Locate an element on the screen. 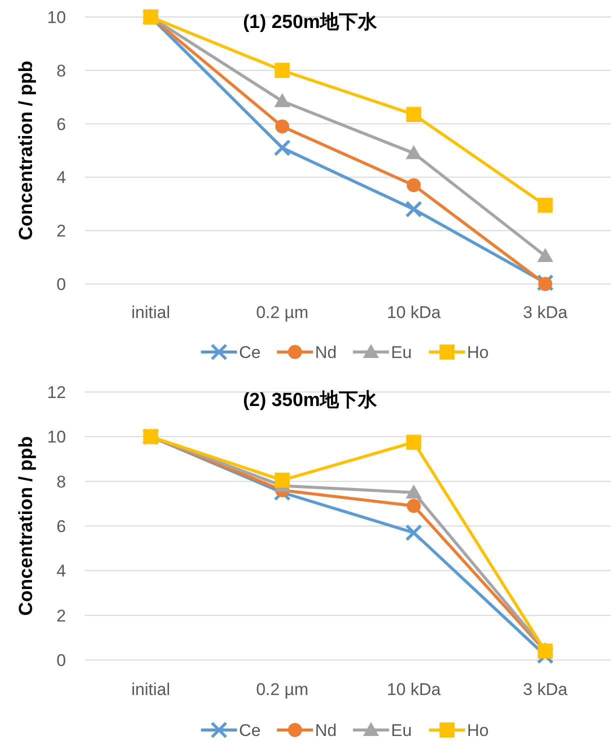 Image resolution: width=611 pixels, height=753 pixels. chart-title: (1) 250m地下水 is located at coordinates (310, 22).